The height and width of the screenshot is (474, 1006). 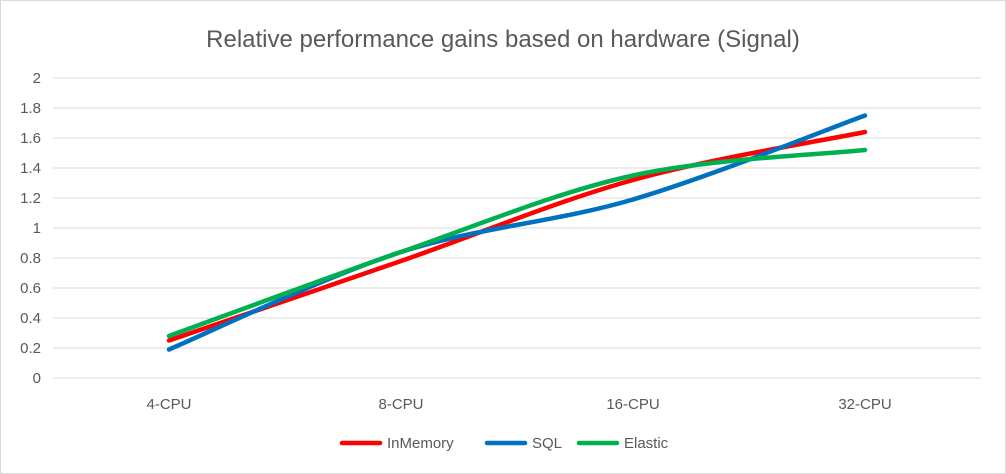 What do you see at coordinates (518, 404) in the screenshot?
I see `x-axis: 4-CPU 8-CPU 16-CPU 32-CPU` at bounding box center [518, 404].